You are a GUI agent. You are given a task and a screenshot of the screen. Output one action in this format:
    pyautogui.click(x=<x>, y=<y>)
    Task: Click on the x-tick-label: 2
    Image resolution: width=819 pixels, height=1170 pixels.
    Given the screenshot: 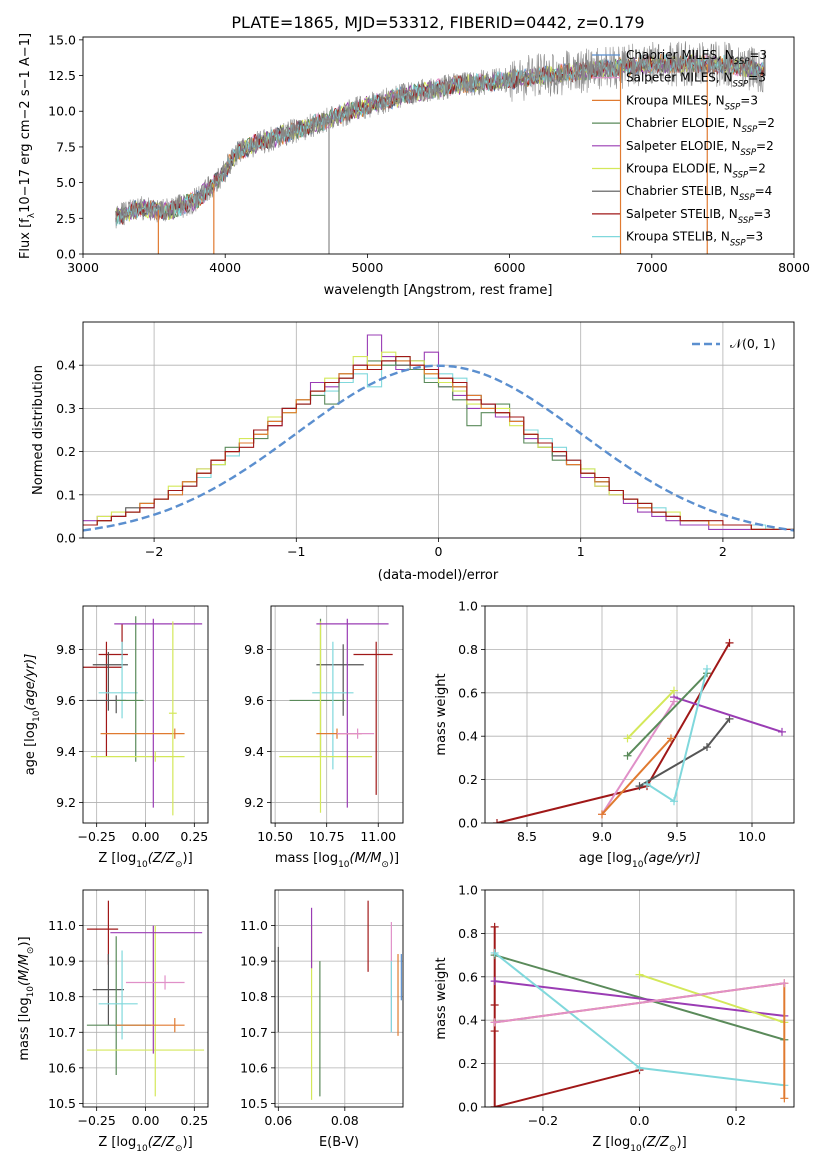 What is the action you would take?
    pyautogui.click(x=723, y=551)
    